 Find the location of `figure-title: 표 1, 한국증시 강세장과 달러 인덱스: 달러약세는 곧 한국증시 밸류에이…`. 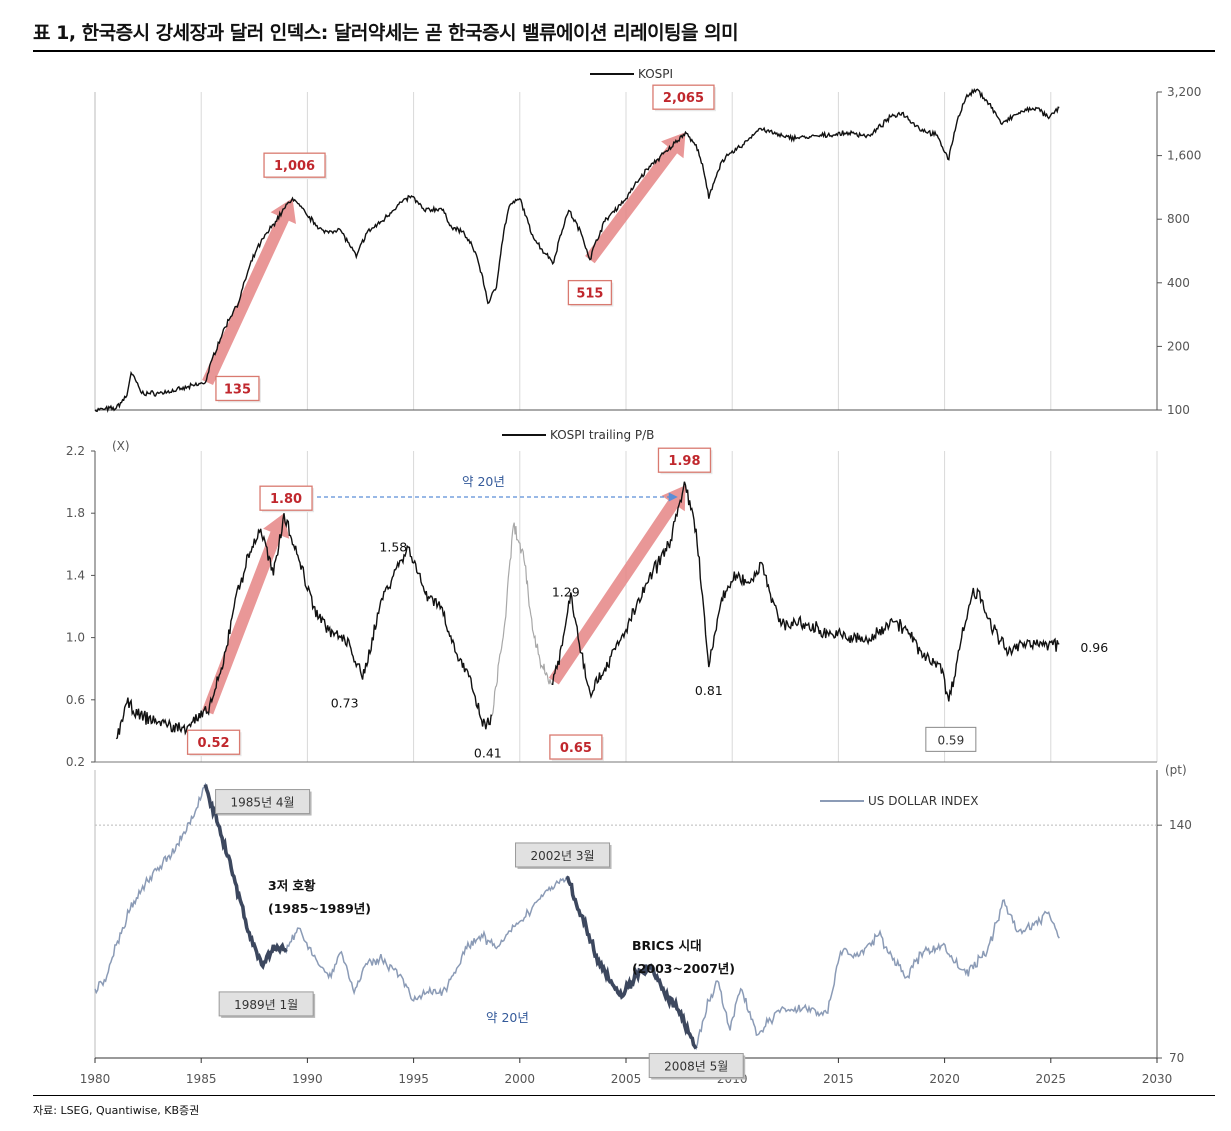

figure-title: 표 1, 한국증시 강세장과 달러 인덱스: 달러약세는 곧 한국증시 밸류에이… is located at coordinates (386, 33).